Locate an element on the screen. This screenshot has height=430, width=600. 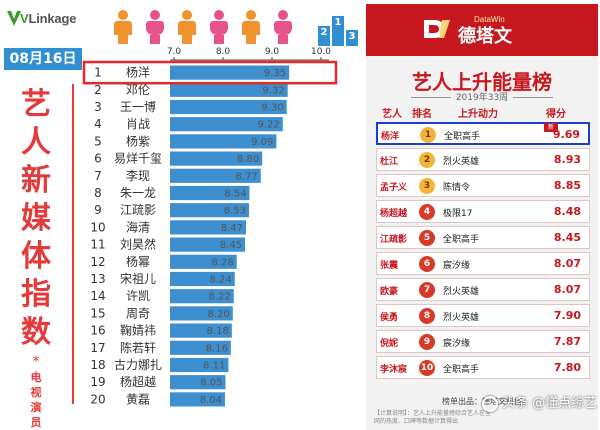
subtitle-char: 员 is located at coordinates (36, 422).